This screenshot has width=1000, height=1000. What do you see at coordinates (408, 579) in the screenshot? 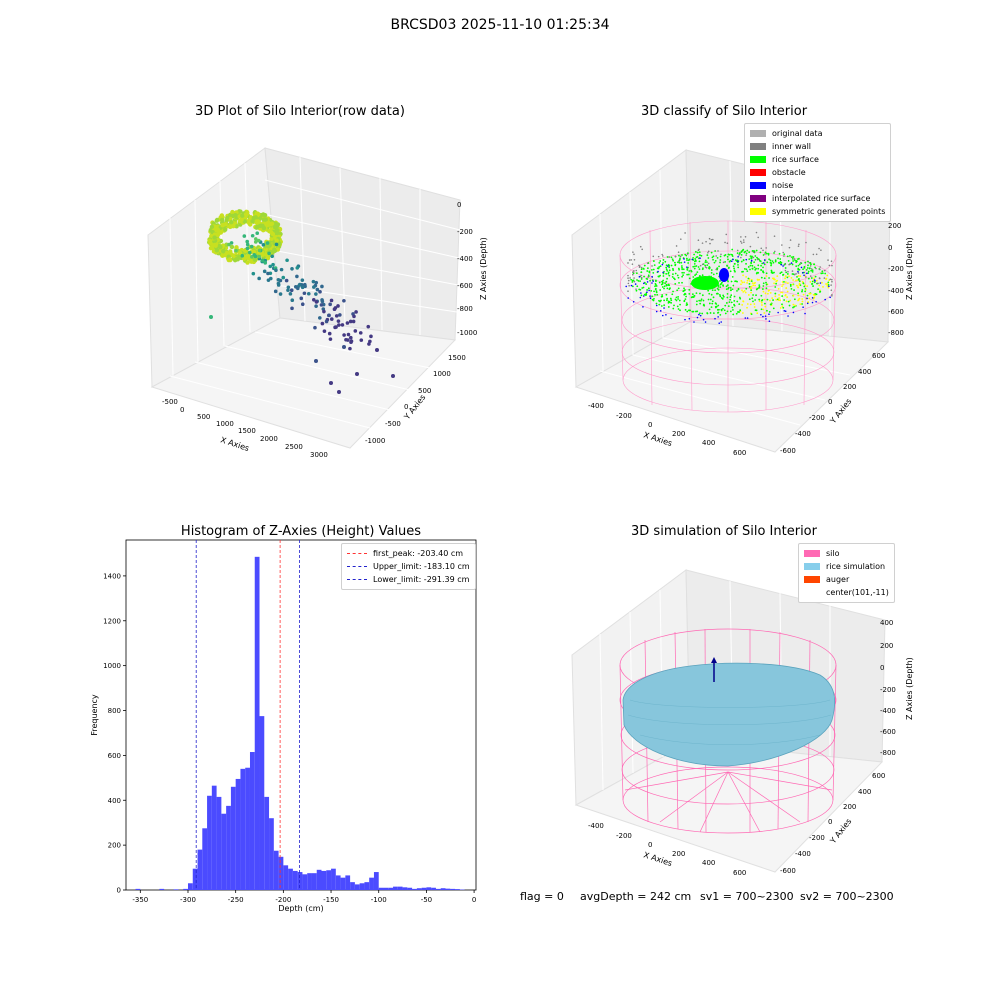
I see `legend-item-lower-limit: Lower_limit: -291.39 cm` at bounding box center [408, 579].